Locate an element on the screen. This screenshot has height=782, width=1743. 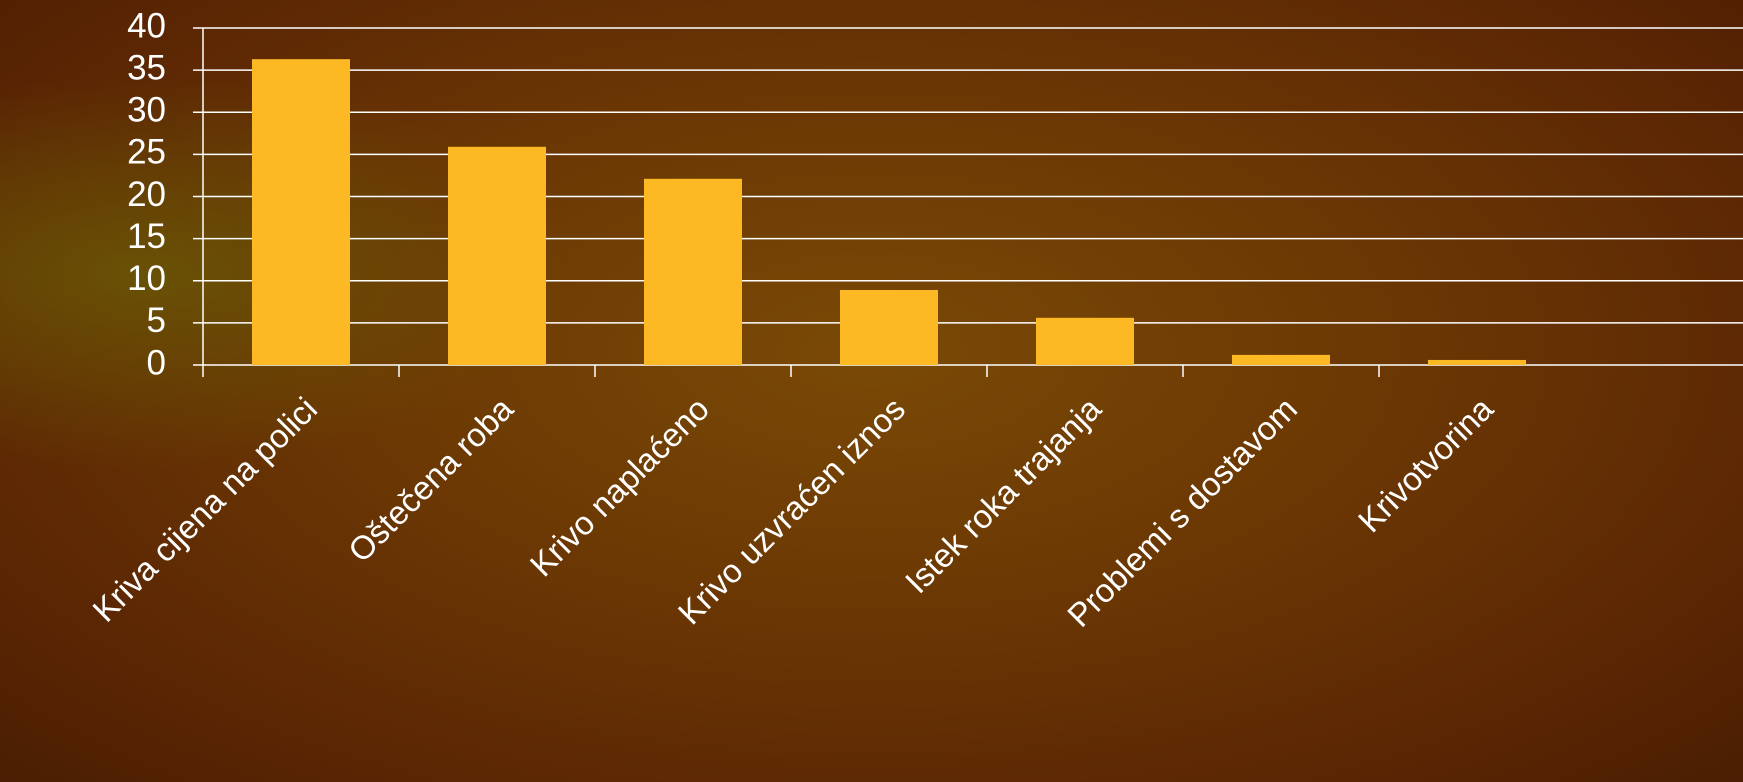
y-tick-label: 20 is located at coordinates (146, 194).